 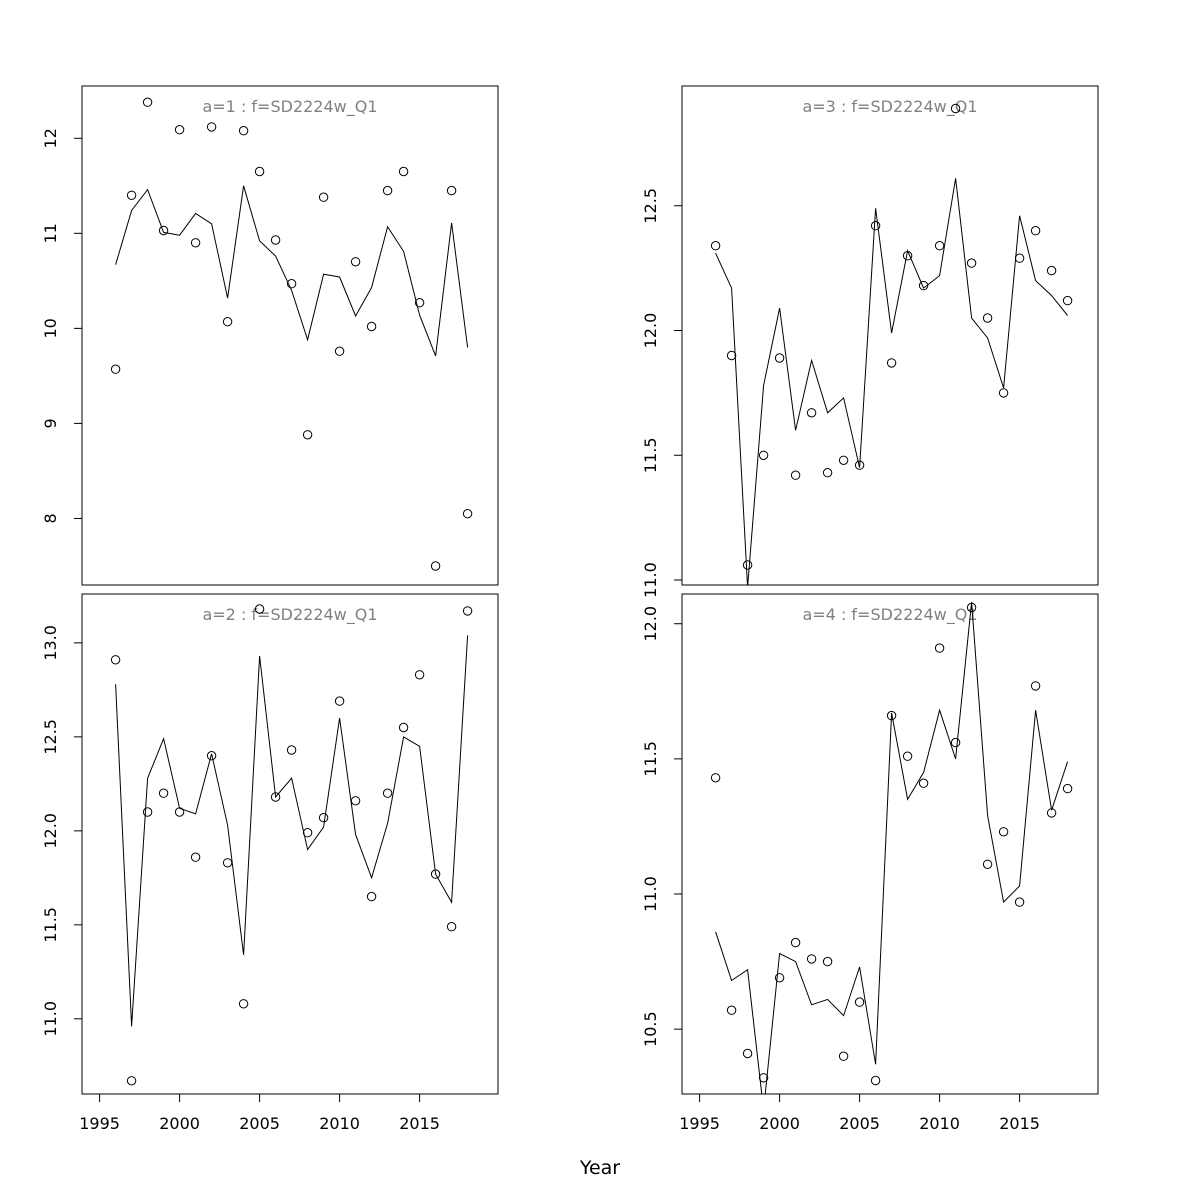 What do you see at coordinates (50, 643) in the screenshot?
I see `y-tick-label: 13.0` at bounding box center [50, 643].